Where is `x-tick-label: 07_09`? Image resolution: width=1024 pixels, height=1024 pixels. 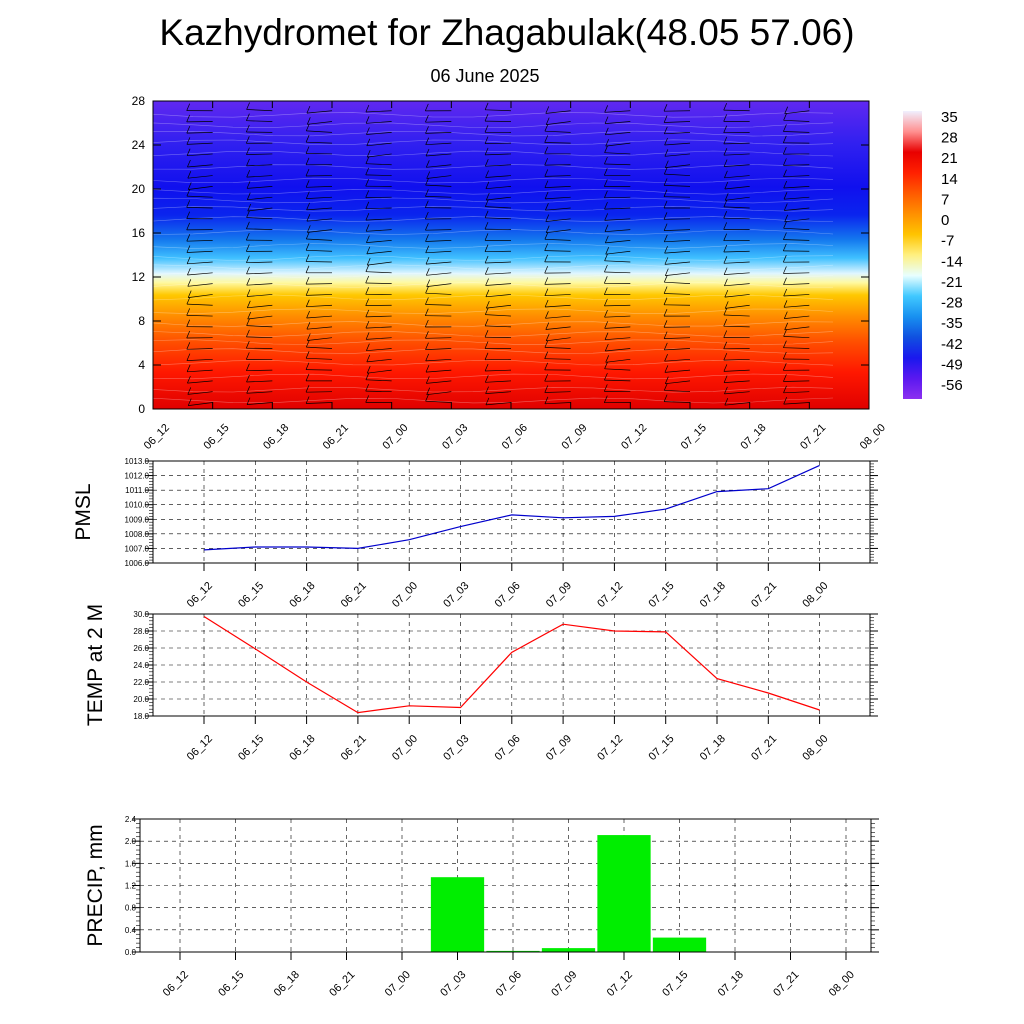 x-tick-label: 07_09 is located at coordinates (559, 748).